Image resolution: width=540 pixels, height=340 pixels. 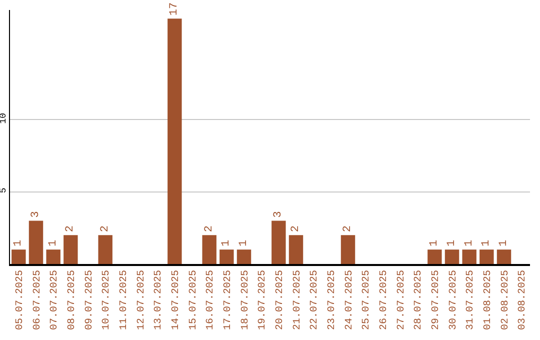 I want to click on x-tick-label: 08.07.2025, so click(x=72, y=300).